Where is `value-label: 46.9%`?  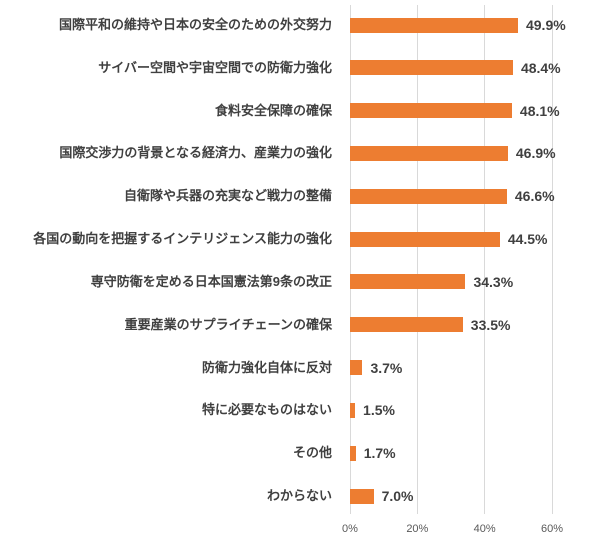
value-label: 46.9% is located at coordinates (535, 153).